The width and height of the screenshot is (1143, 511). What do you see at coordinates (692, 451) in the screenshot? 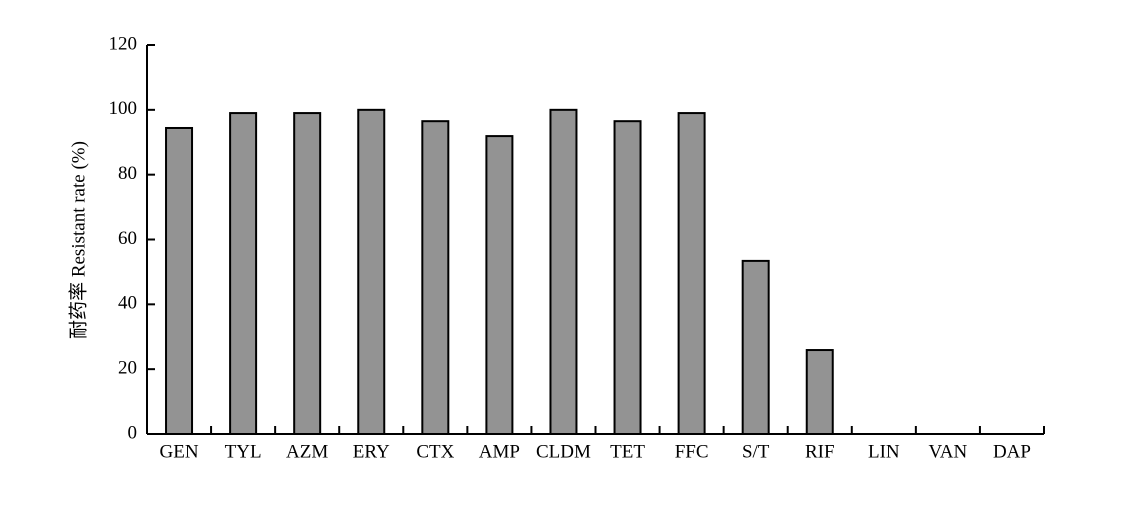
I see `x-tick-label: FFC` at bounding box center [692, 451].